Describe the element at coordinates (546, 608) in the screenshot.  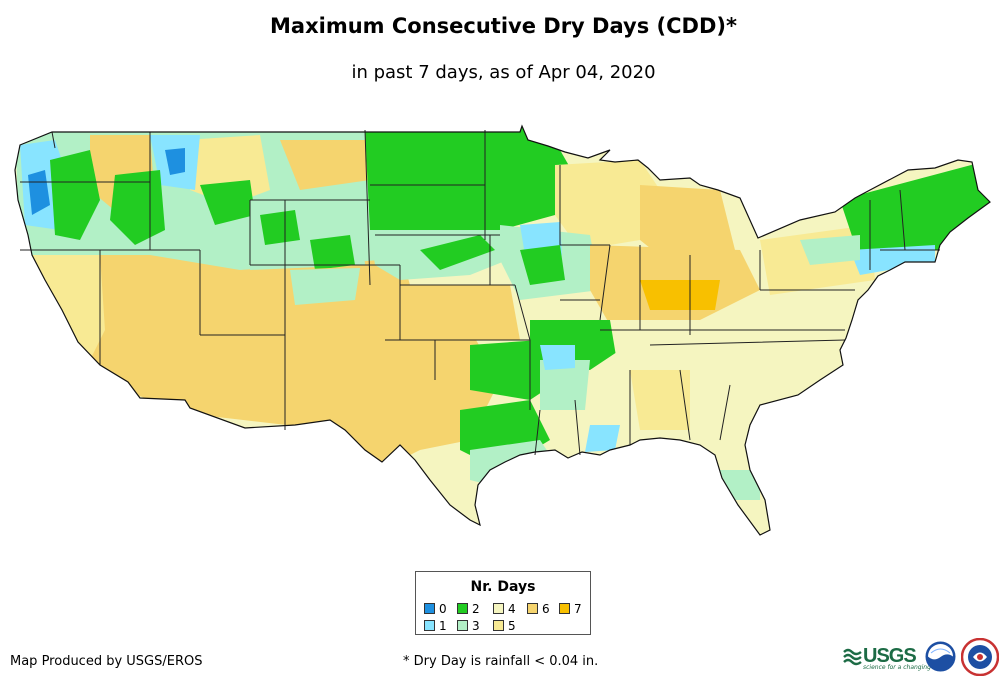
I see `legend-label: 6` at that location.